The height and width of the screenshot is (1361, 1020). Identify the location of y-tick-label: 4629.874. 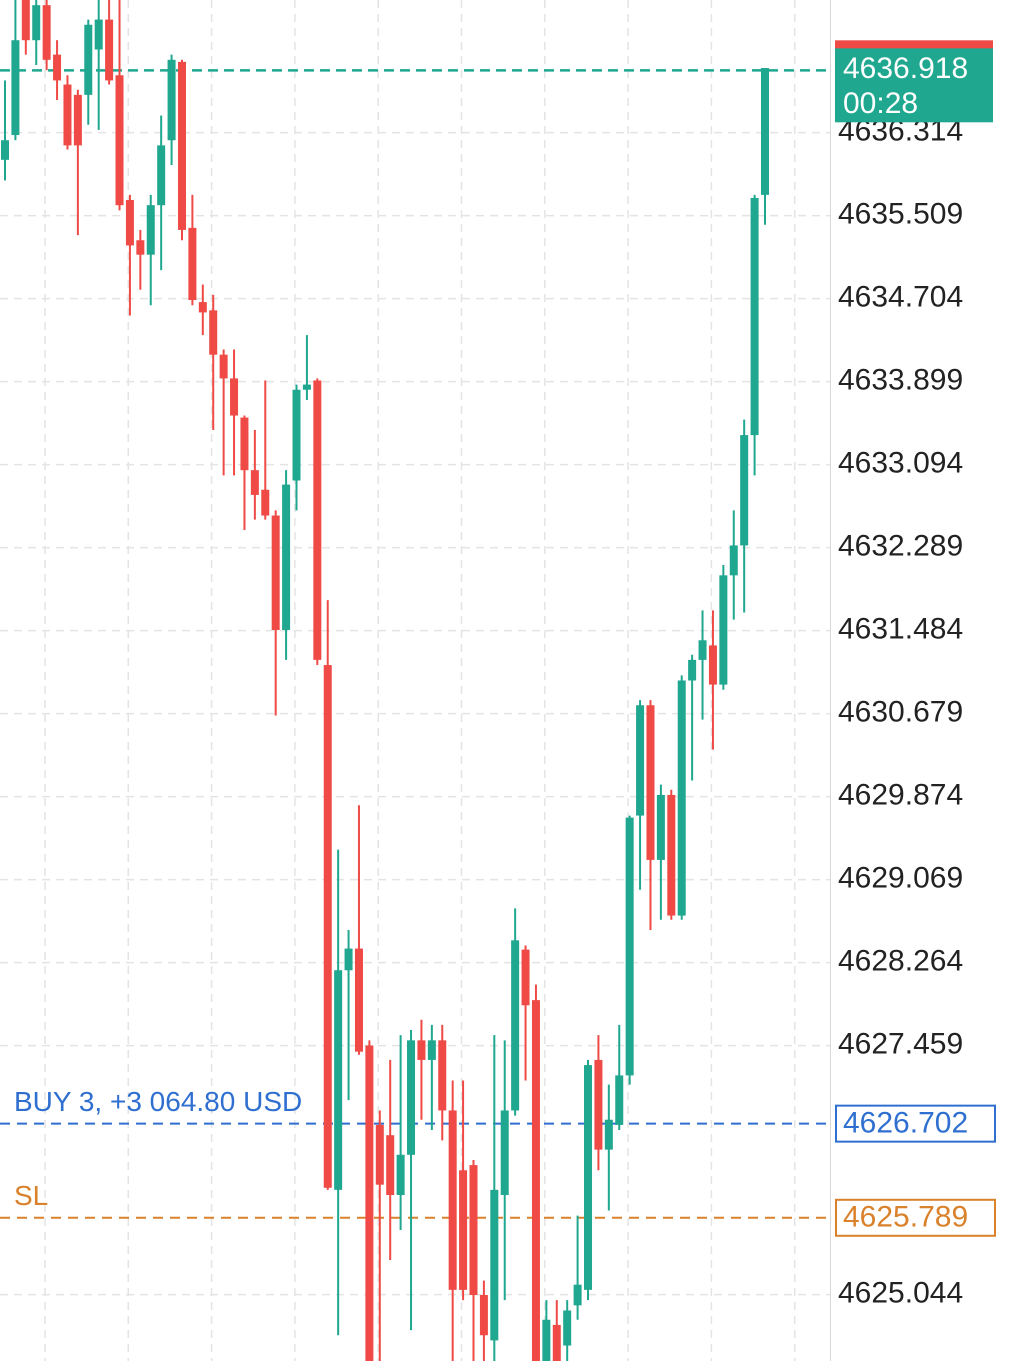
(900, 795).